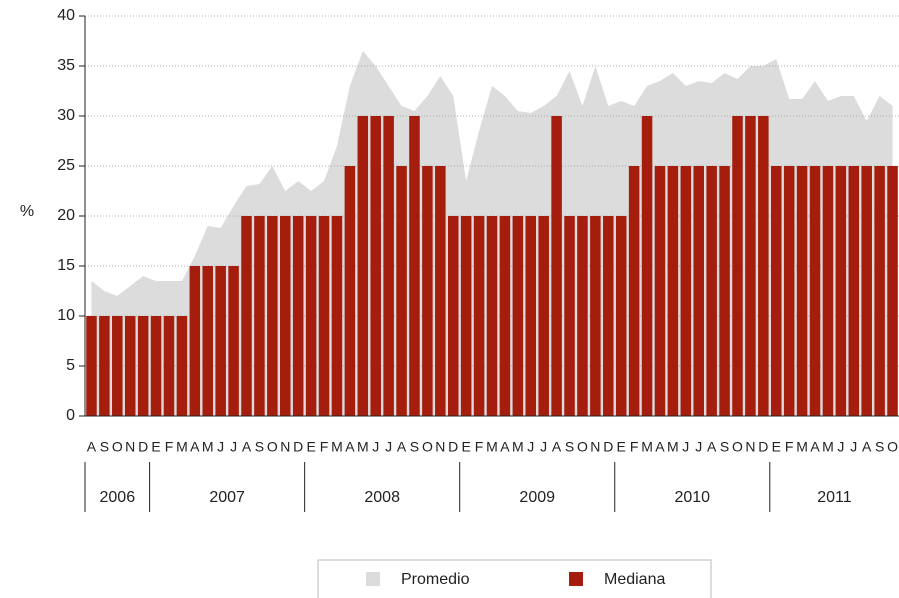 Image resolution: width=899 pixels, height=598 pixels. What do you see at coordinates (66, 265) in the screenshot?
I see `y-tick-label: 15` at bounding box center [66, 265].